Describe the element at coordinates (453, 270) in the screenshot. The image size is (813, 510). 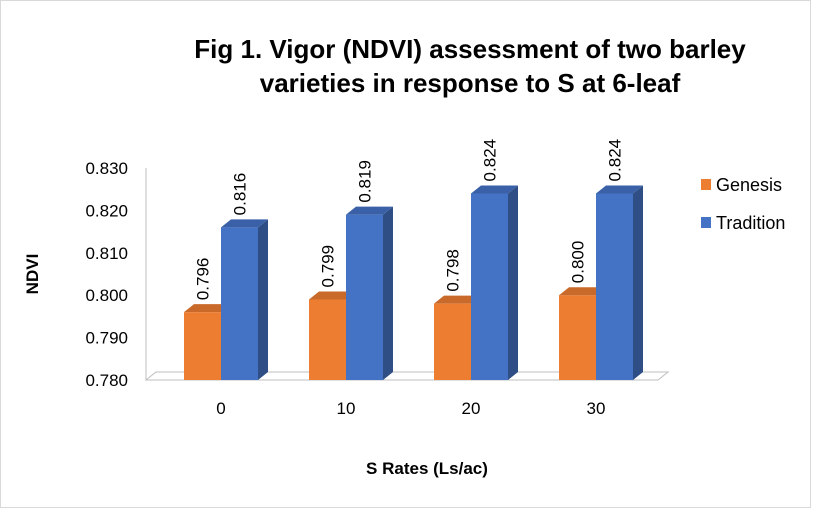
I see `data-label: 0.798` at that location.